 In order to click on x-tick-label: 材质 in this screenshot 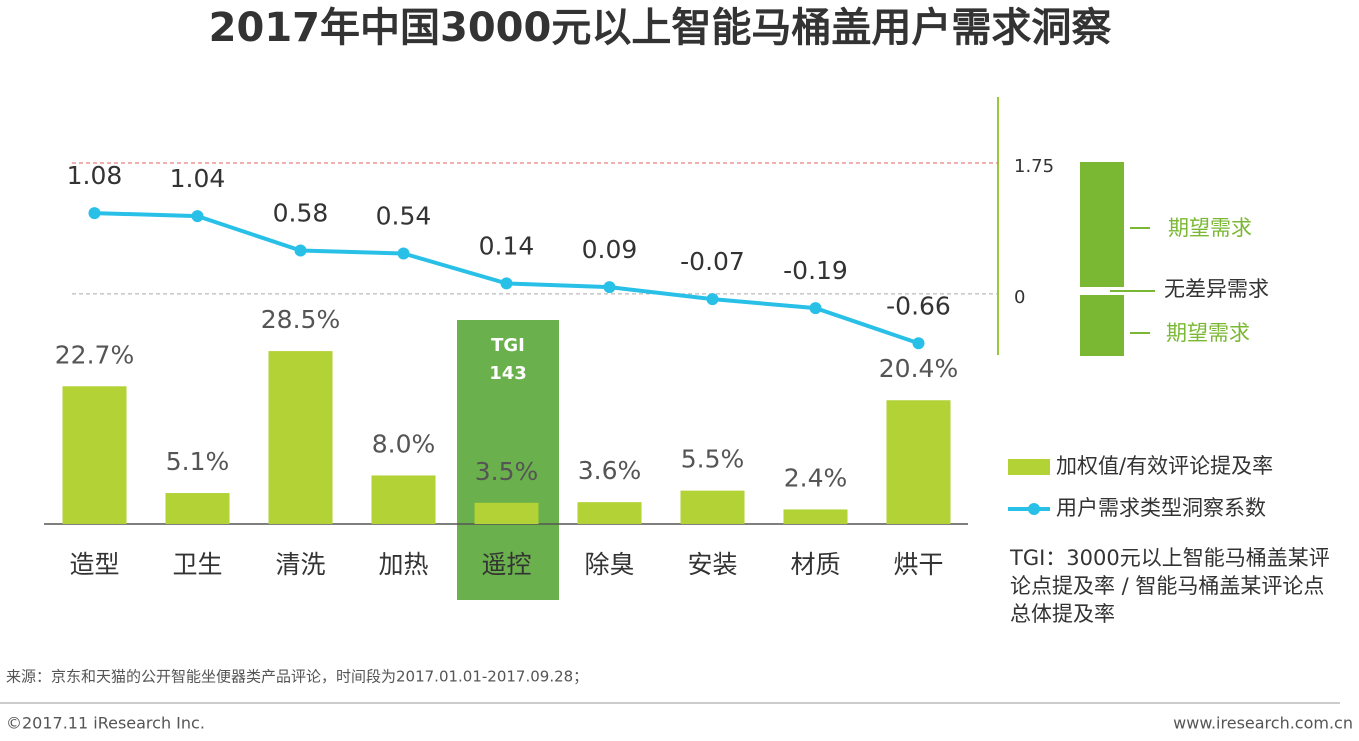, I will do `click(815, 564)`.